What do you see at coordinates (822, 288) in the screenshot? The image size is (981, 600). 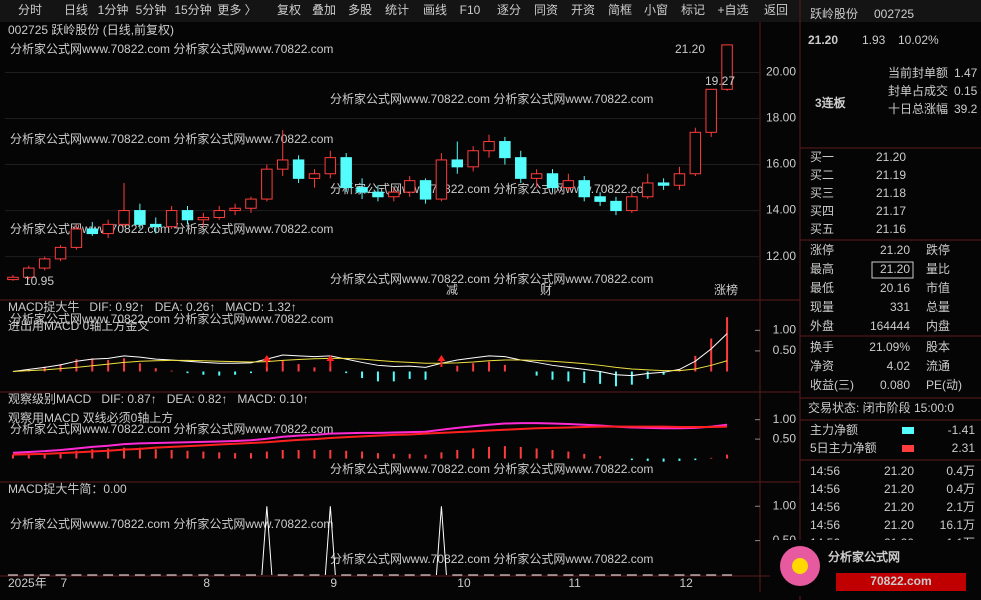 I see `cell-label: 最低` at bounding box center [822, 288].